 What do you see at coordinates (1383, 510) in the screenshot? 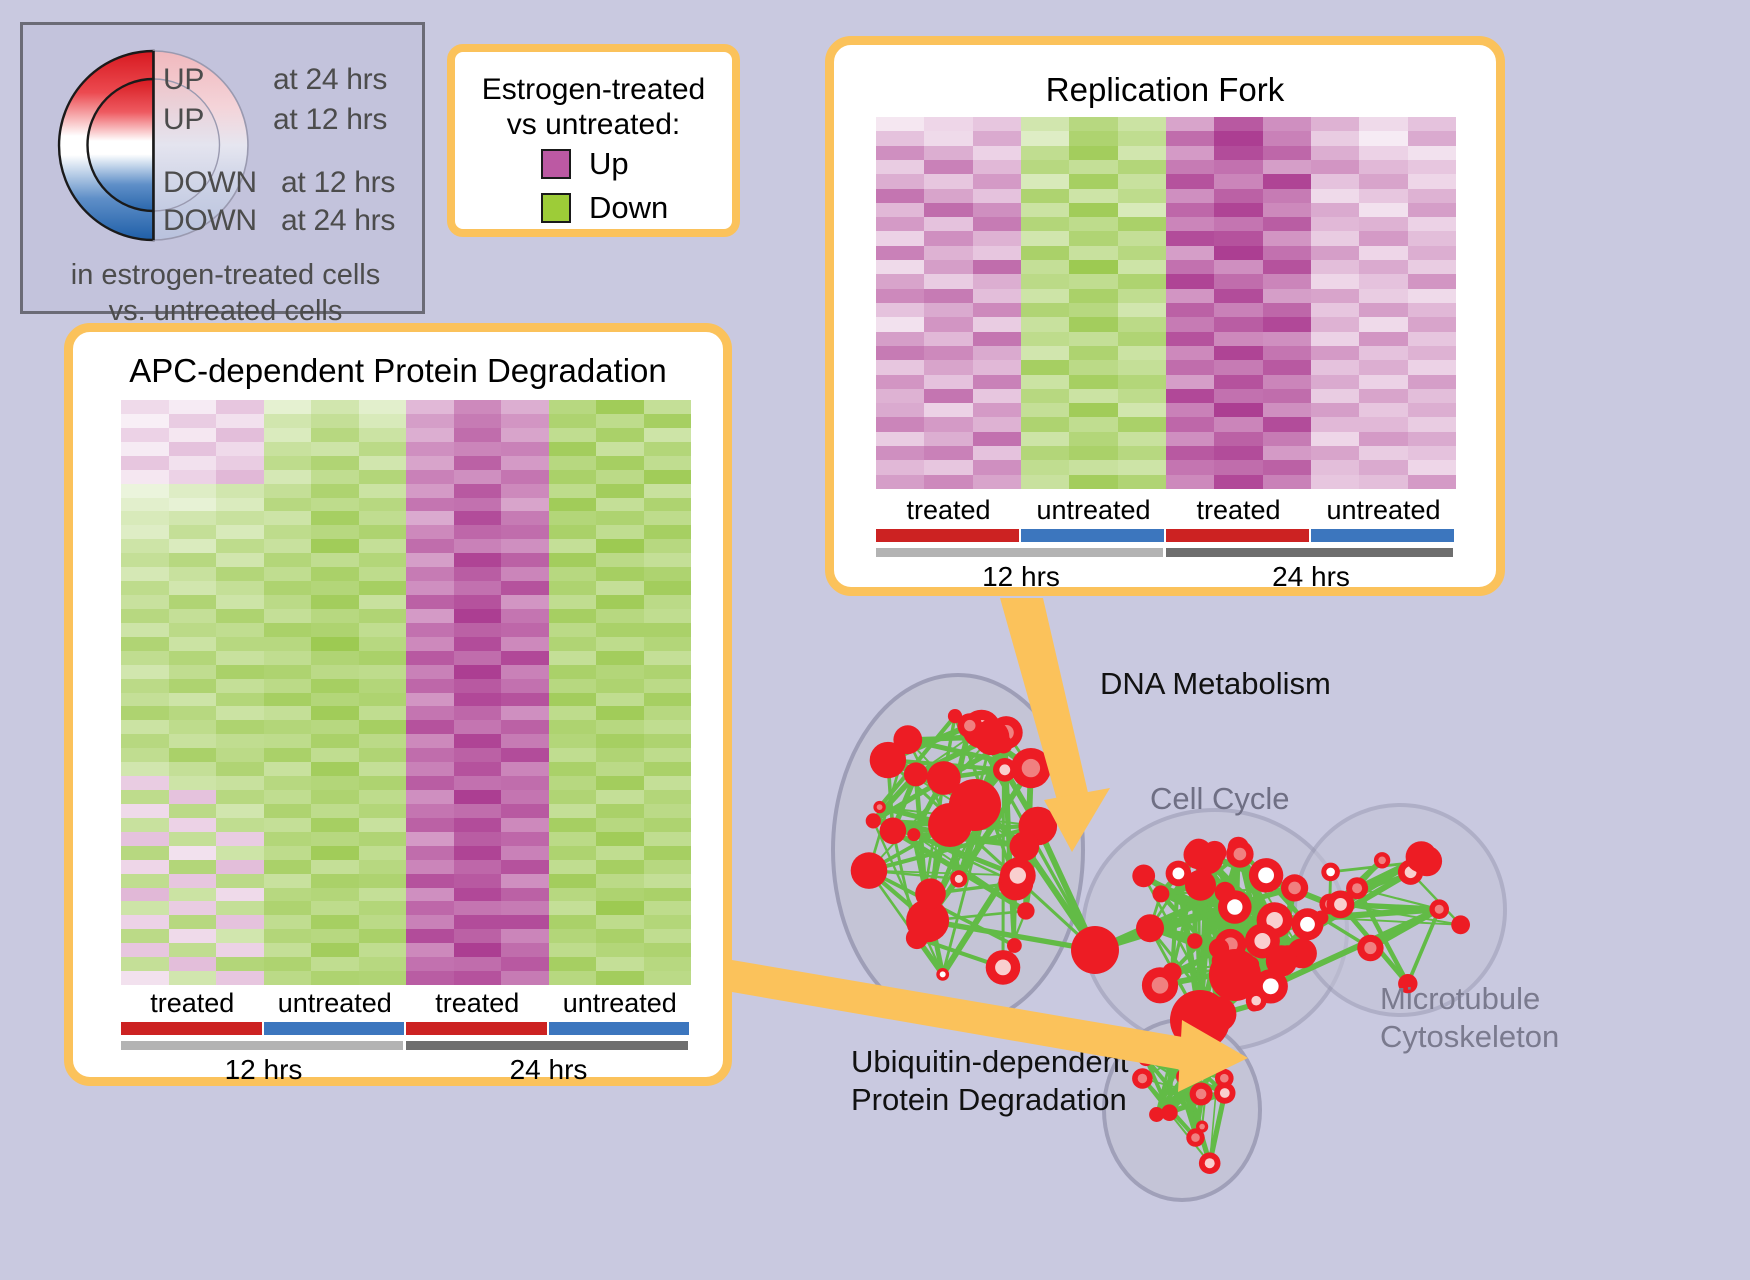
I see `condition-label: untreated` at bounding box center [1383, 510].